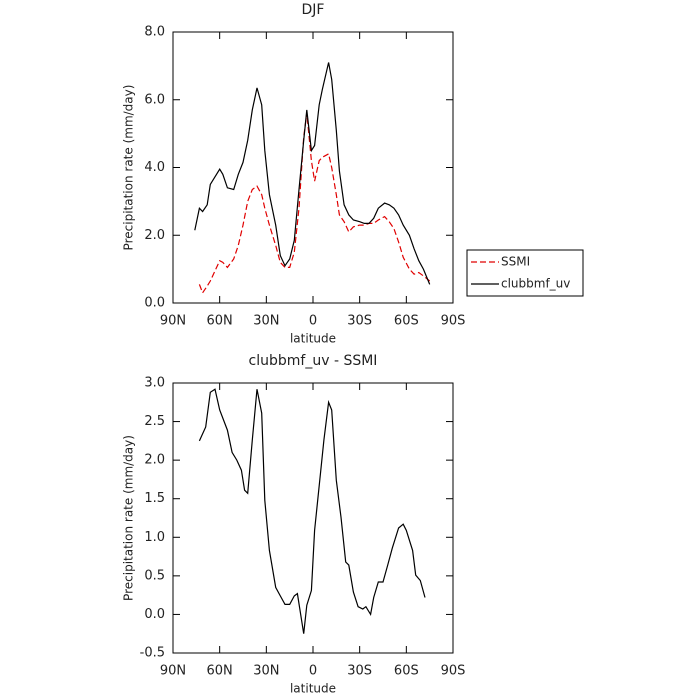 The width and height of the screenshot is (700, 700). Describe the element at coordinates (154, 32) in the screenshot. I see `y-tick-label: 8.0` at that location.